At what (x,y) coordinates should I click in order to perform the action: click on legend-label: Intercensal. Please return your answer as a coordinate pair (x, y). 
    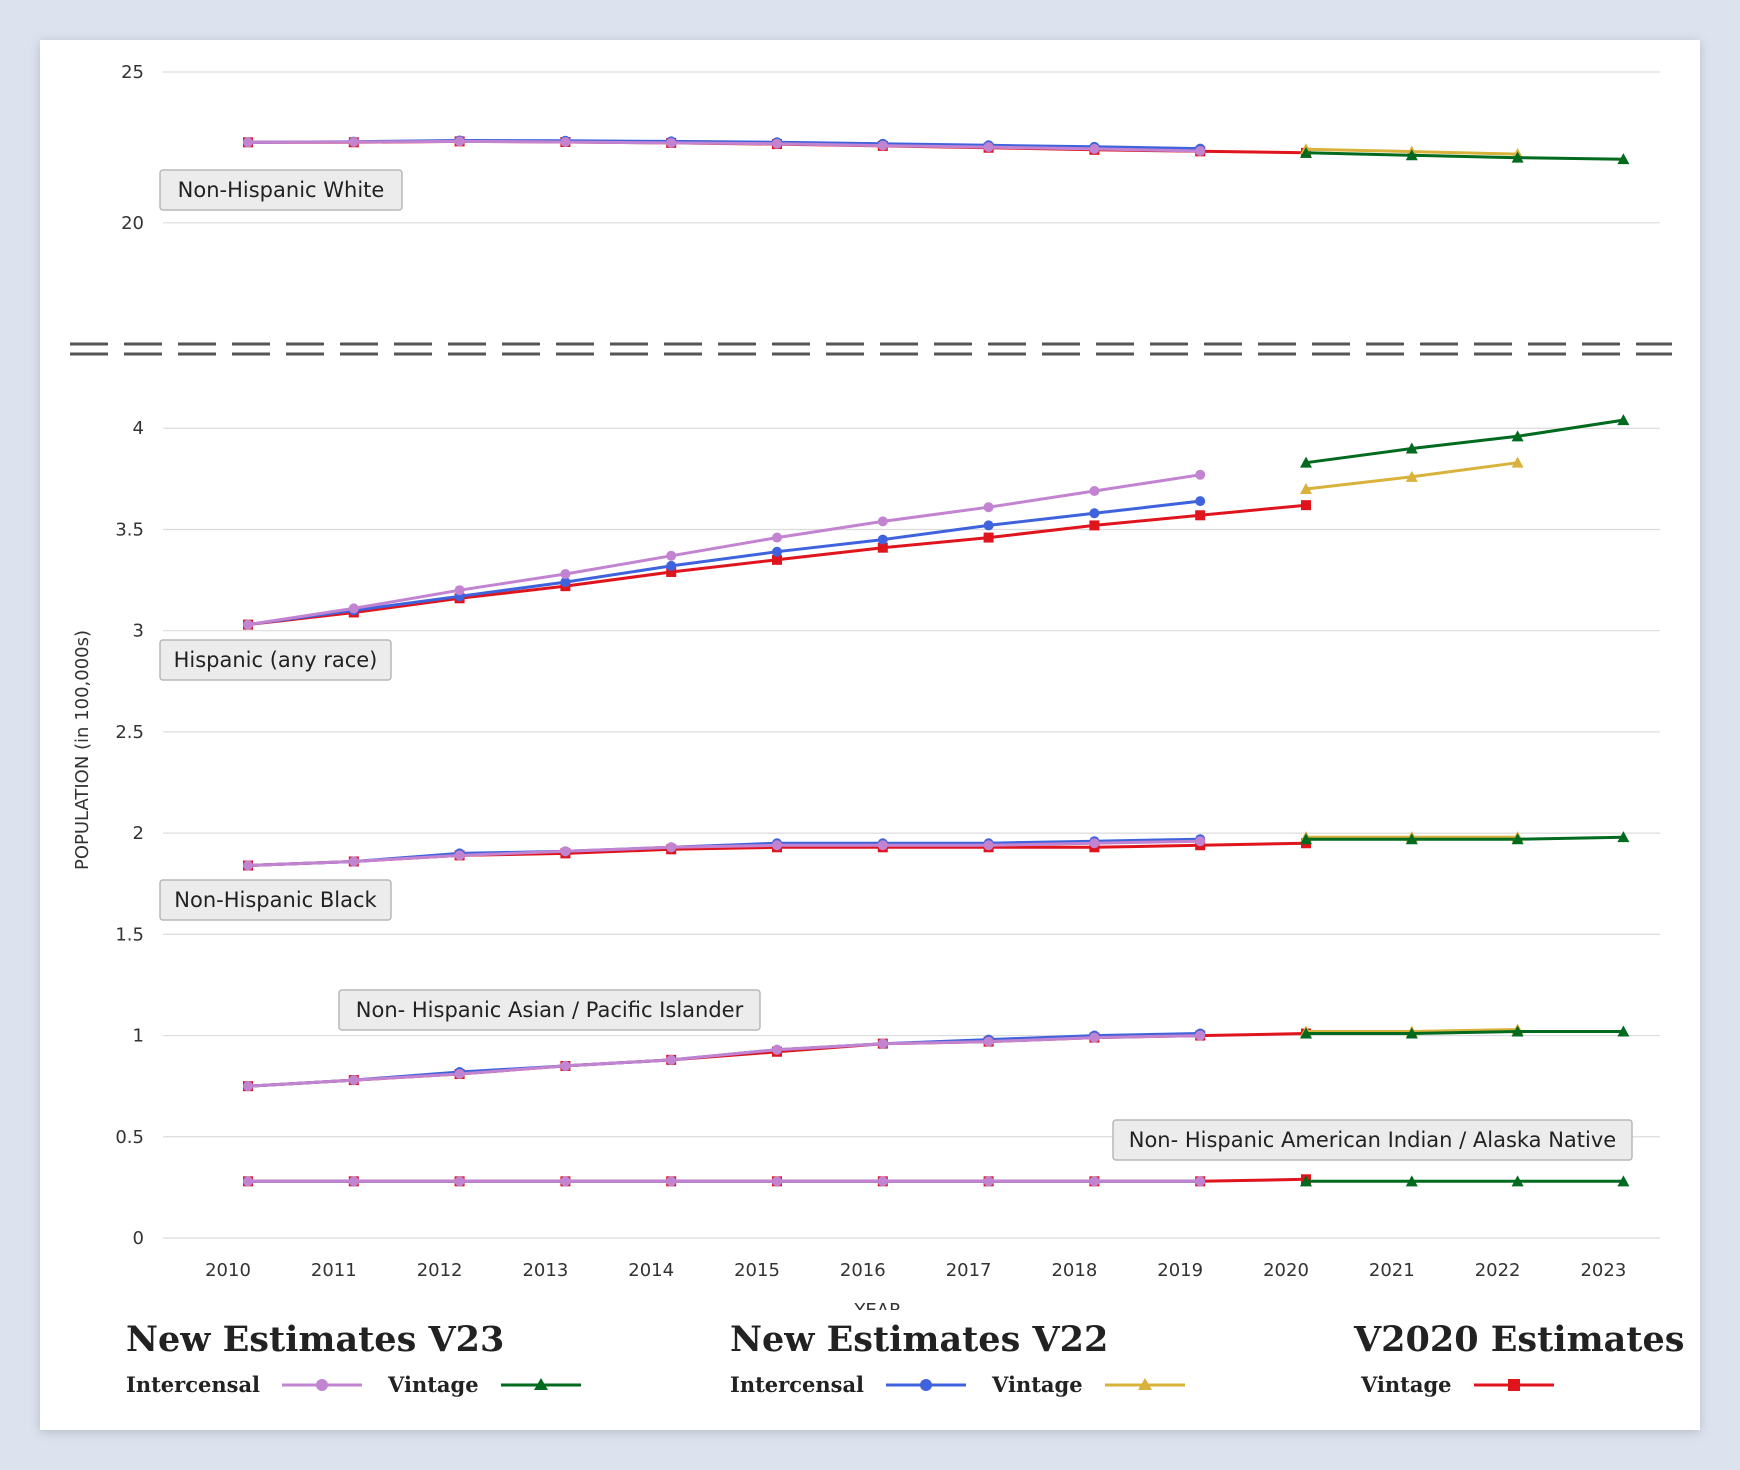
    Looking at the image, I should click on (797, 1384).